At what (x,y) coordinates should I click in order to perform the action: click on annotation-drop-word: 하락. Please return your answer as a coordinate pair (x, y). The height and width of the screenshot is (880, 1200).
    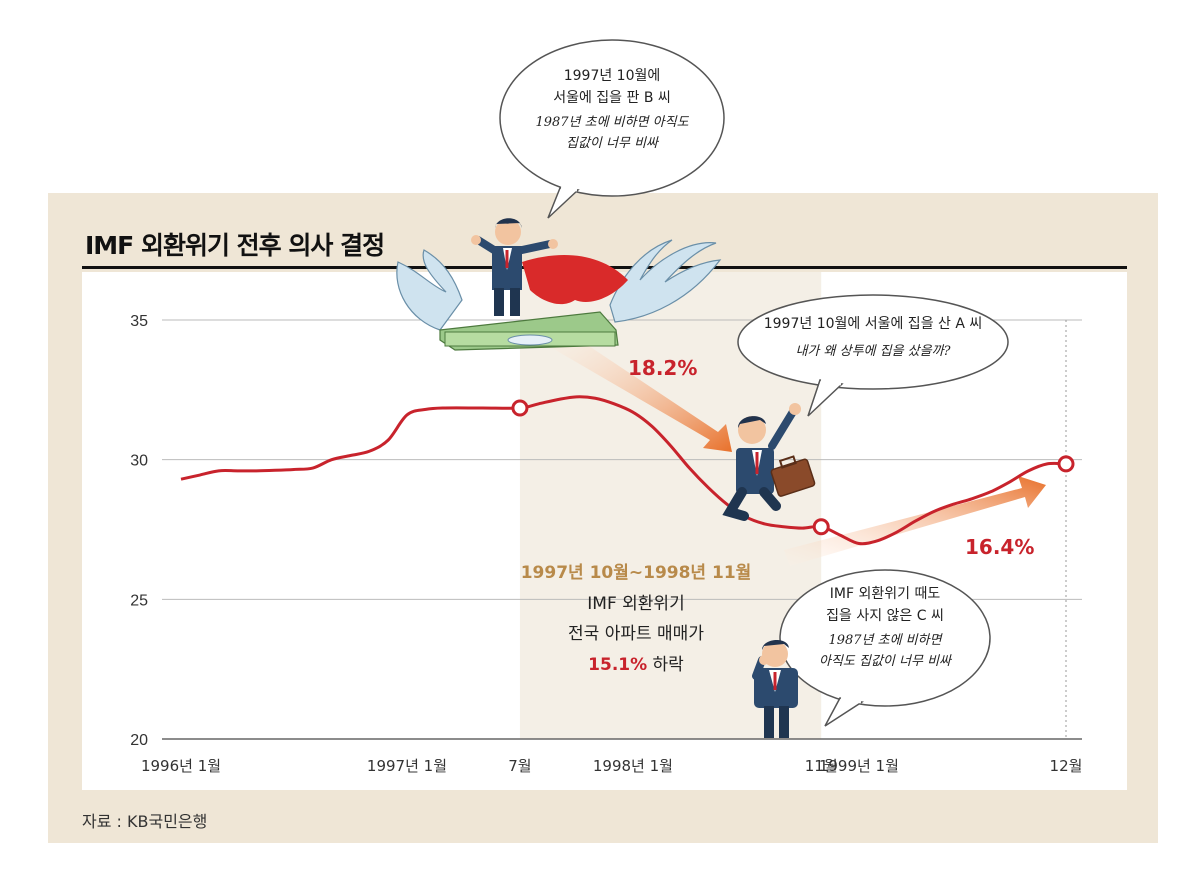
    Looking at the image, I should click on (665, 664).